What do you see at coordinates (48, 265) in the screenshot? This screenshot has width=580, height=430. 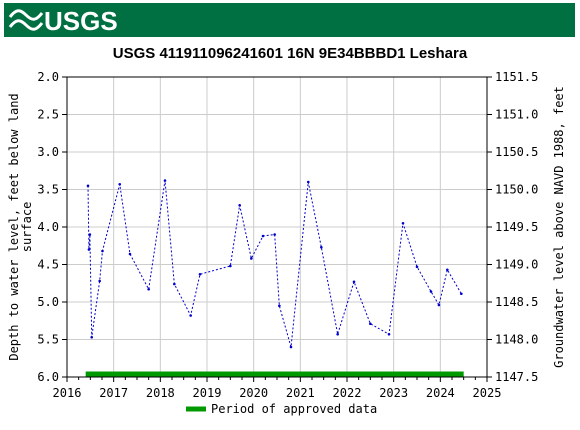 I see `left-y-tick-label: 4.5` at bounding box center [48, 265].